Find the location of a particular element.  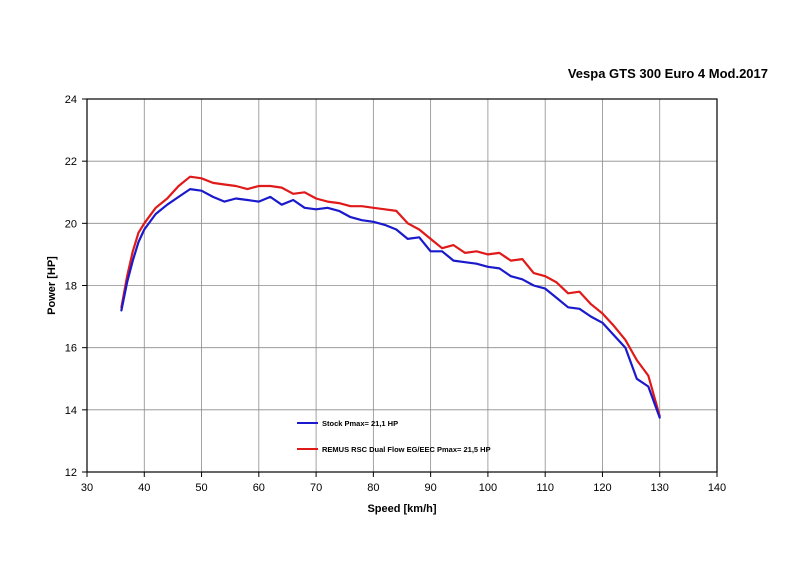

y-tick-label: 16 is located at coordinates (71, 349).